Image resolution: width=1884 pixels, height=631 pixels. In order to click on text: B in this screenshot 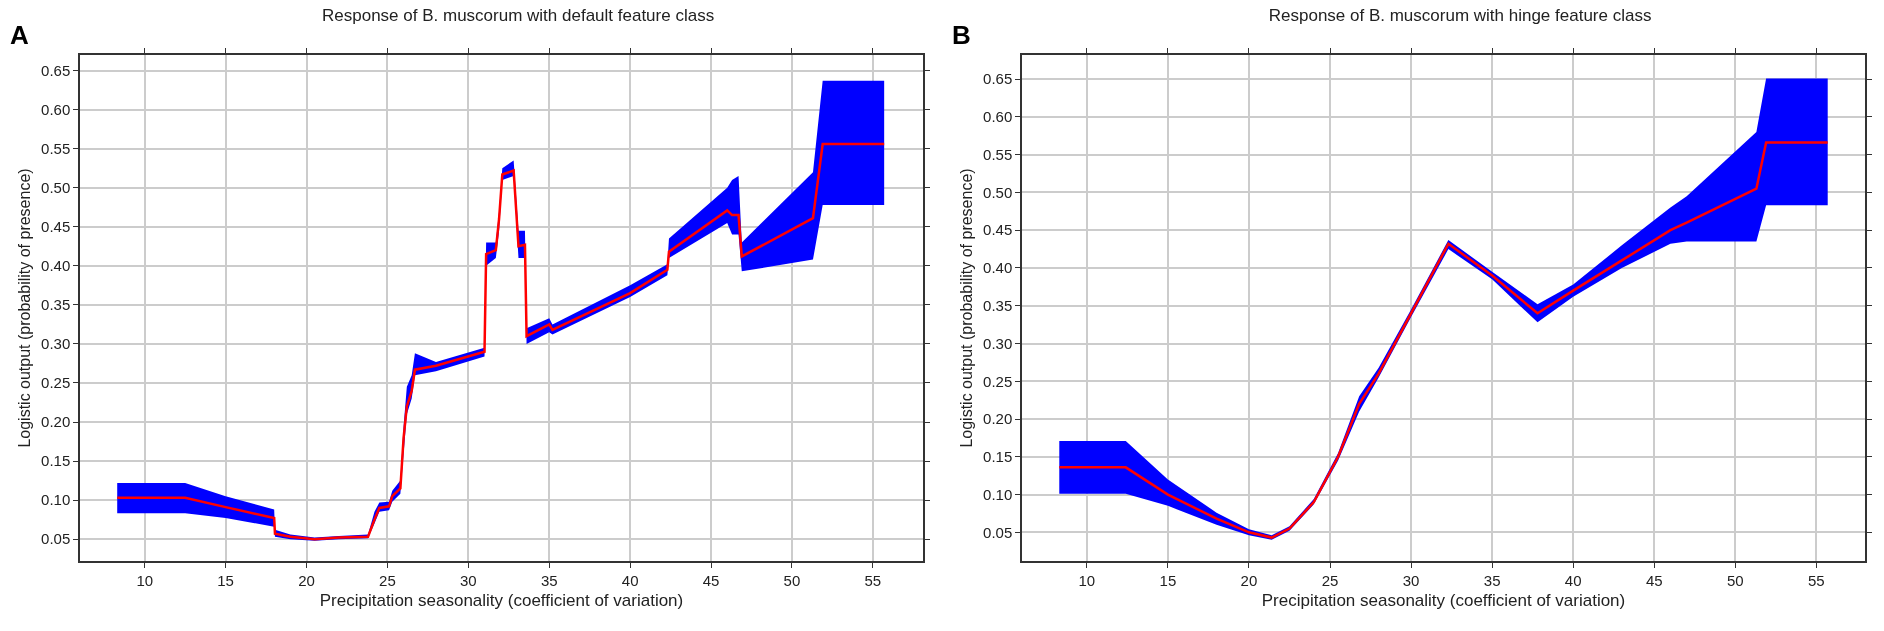, I will do `click(961, 35)`.